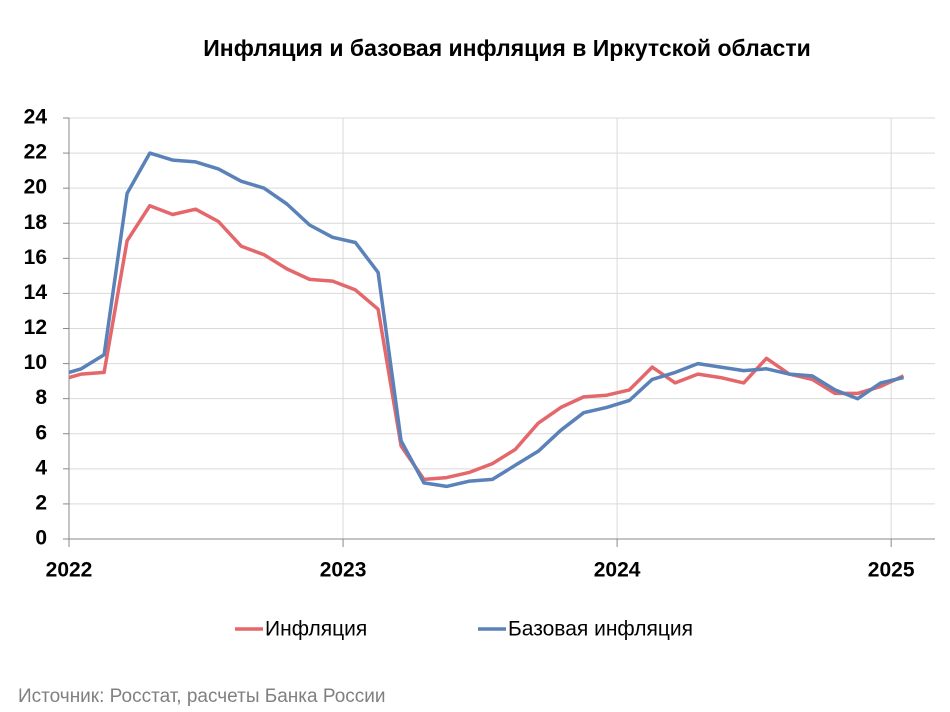  Describe the element at coordinates (202, 696) in the screenshot. I see `source-note: Источник: Росстат, расчеты Банка России` at that location.